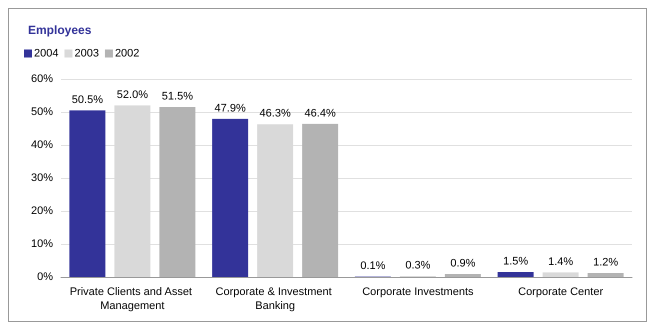 The width and height of the screenshot is (655, 330). I want to click on x-tick-label: Corporate Investments, so click(418, 292).